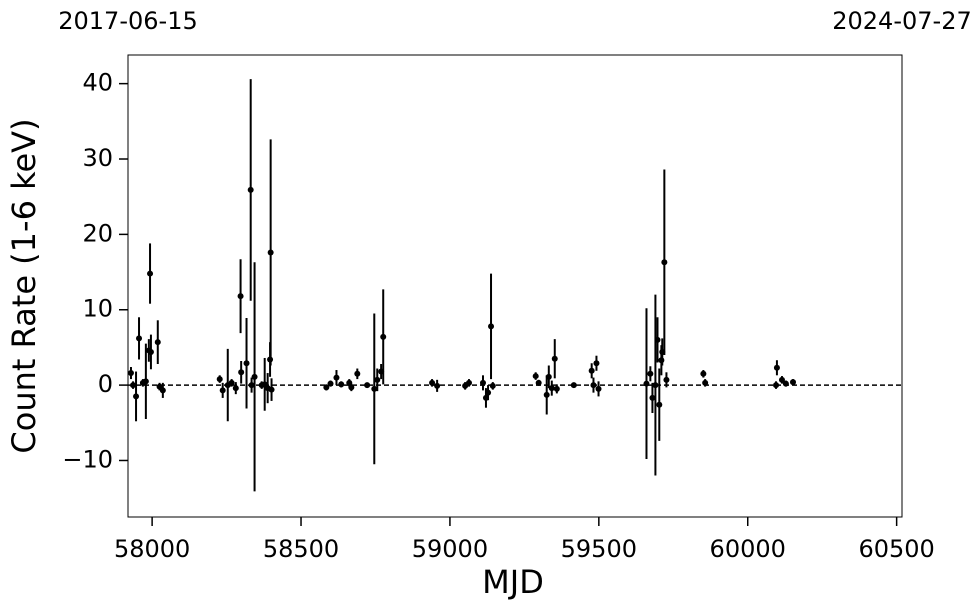 Image resolution: width=980 pixels, height=613 pixels. Describe the element at coordinates (97, 158) in the screenshot. I see `y-tick-label: 30` at that location.